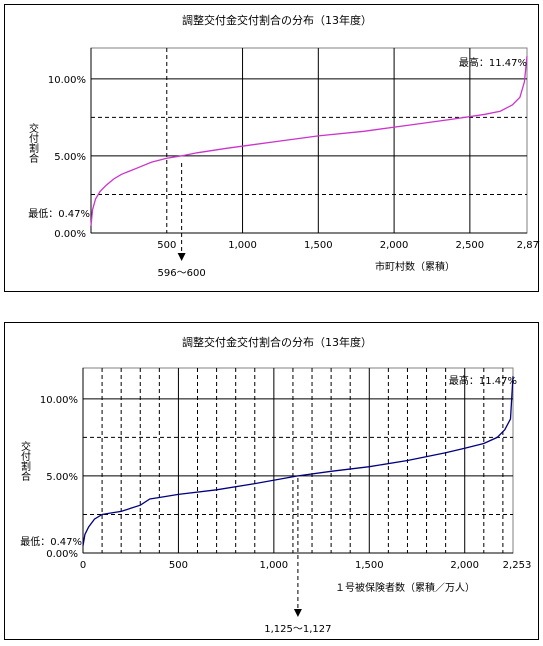  What do you see at coordinates (83, 565) in the screenshot?
I see `x-tick-label: 0` at bounding box center [83, 565].